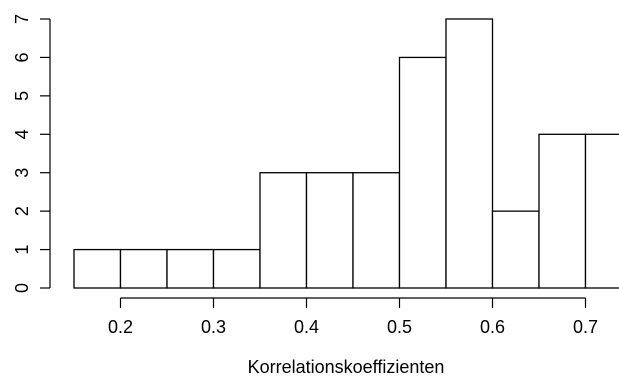  I want to click on y-tick-label: 1, so click(22, 250).